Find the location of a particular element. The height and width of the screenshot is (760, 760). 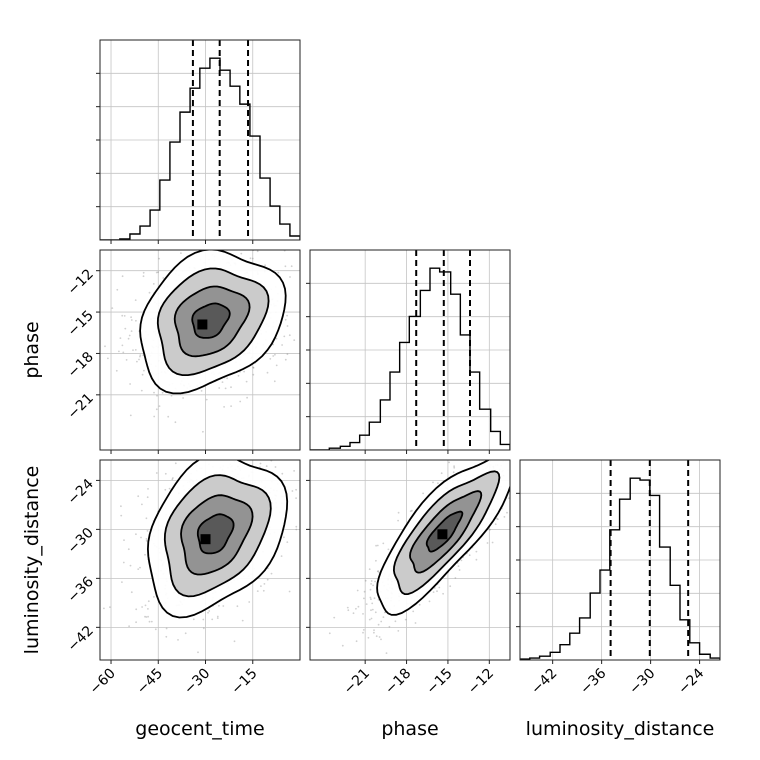

x-tick-label: −30 is located at coordinates (642, 682).